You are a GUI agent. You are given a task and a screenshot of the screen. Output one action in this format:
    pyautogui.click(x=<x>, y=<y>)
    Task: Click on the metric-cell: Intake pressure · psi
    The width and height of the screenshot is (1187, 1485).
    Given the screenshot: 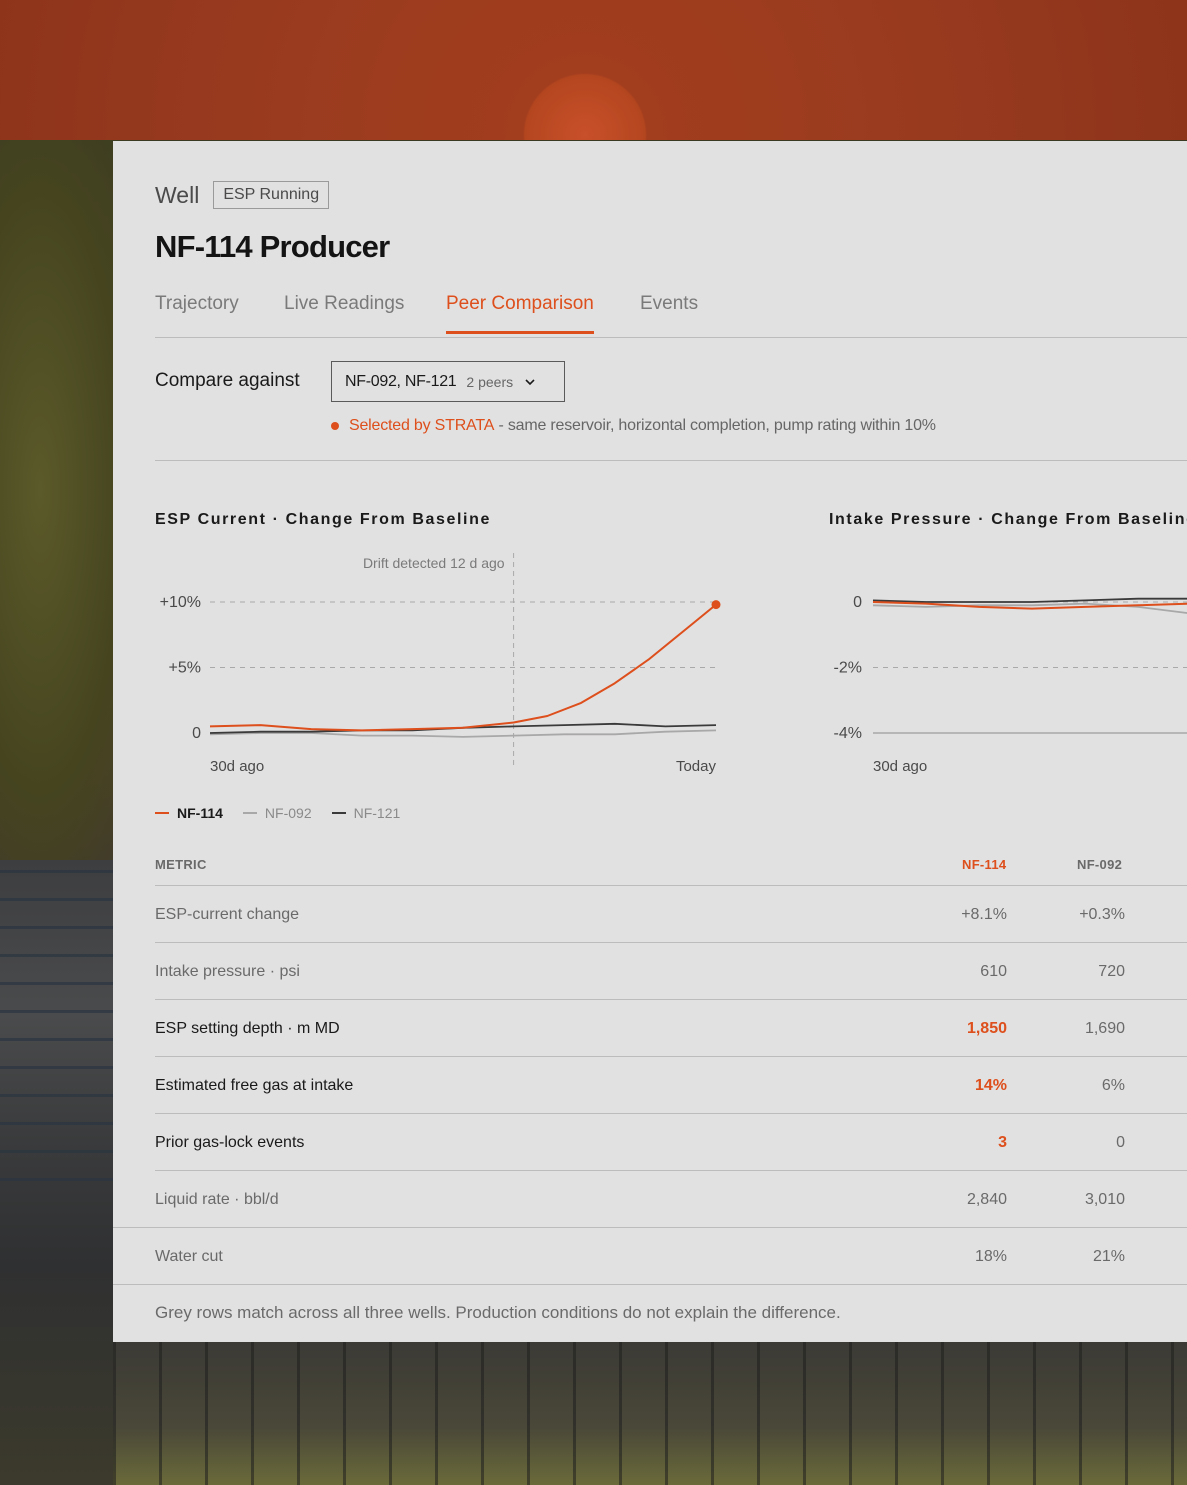 What is the action you would take?
    pyautogui.click(x=227, y=971)
    